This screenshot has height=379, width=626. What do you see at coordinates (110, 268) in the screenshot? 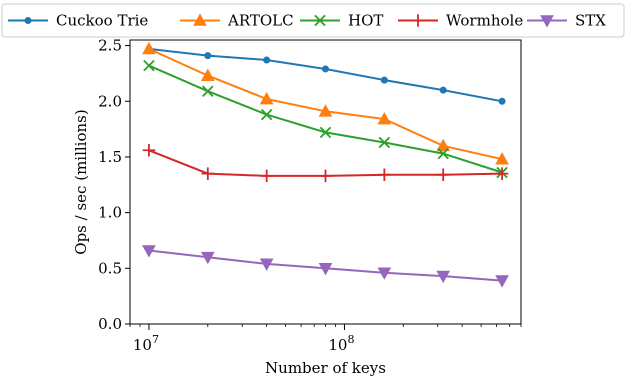
I see `y-tick-label: 0.5` at bounding box center [110, 268].